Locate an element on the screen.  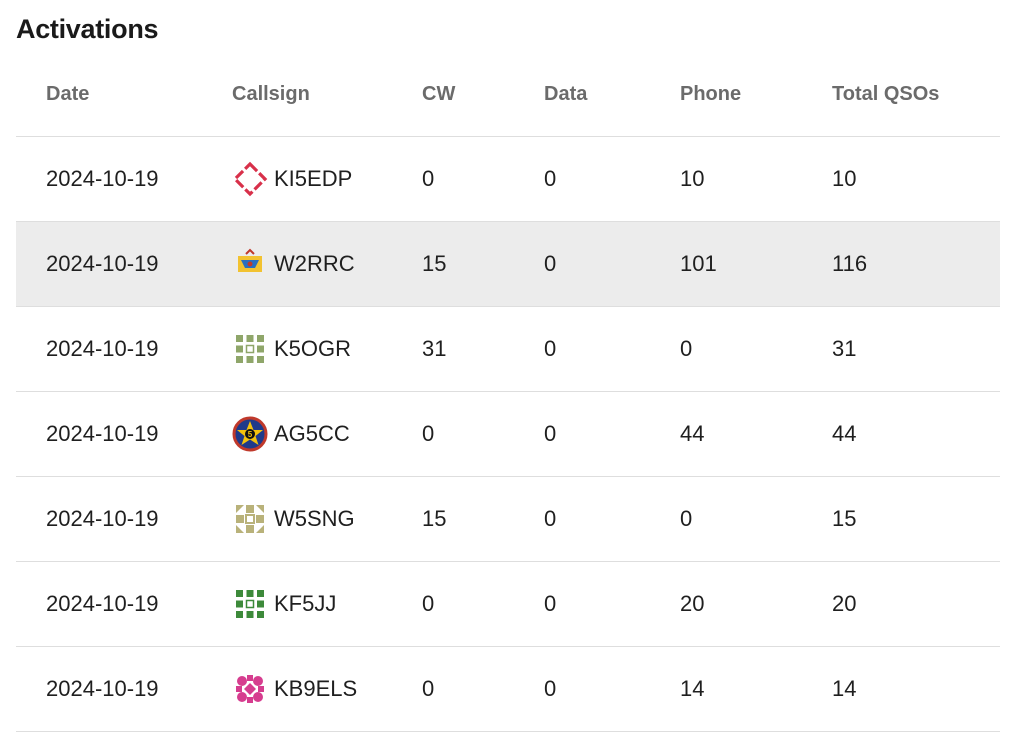
cell-cw: 31 is located at coordinates (434, 348).